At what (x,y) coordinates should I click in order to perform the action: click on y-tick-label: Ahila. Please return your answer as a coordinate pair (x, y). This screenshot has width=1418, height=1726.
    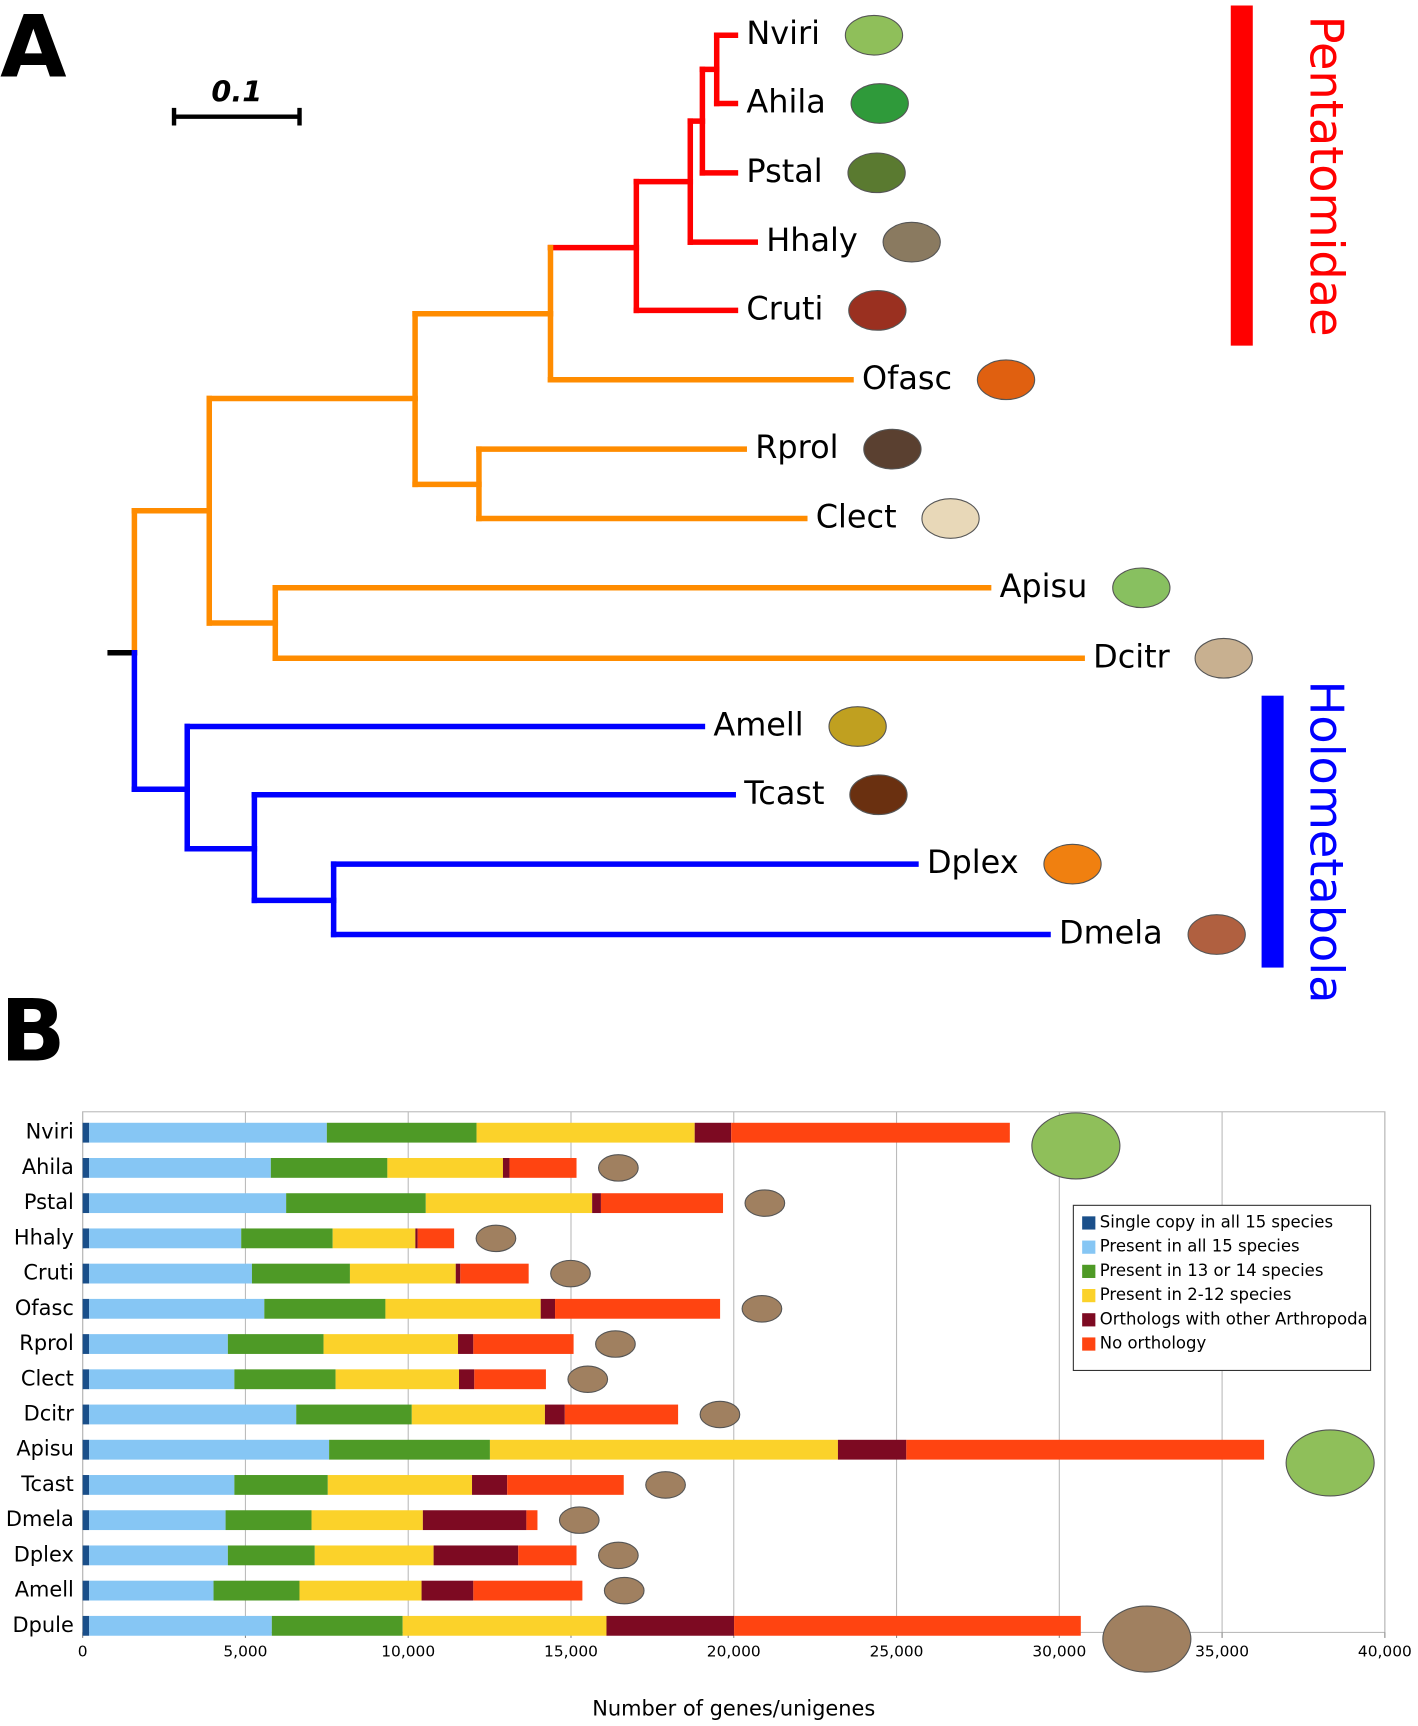
    Looking at the image, I should click on (48, 1167).